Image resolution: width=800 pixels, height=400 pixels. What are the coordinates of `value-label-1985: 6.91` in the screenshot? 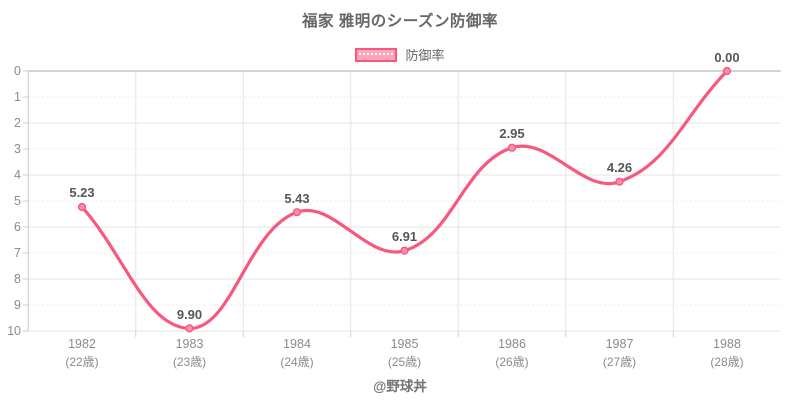 It's located at (404, 237).